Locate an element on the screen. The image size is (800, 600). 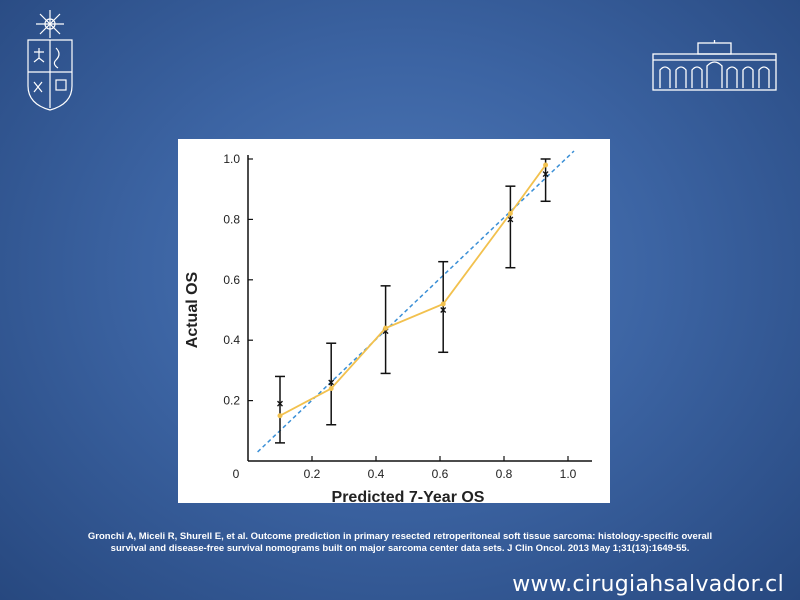
x-axis-title: Predicted 7-Year OS is located at coordinates (408, 496).